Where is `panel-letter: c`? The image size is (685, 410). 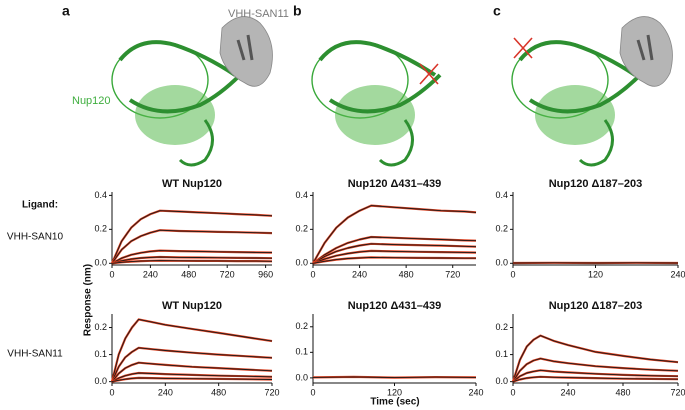 panel-letter: c is located at coordinates (497, 11).